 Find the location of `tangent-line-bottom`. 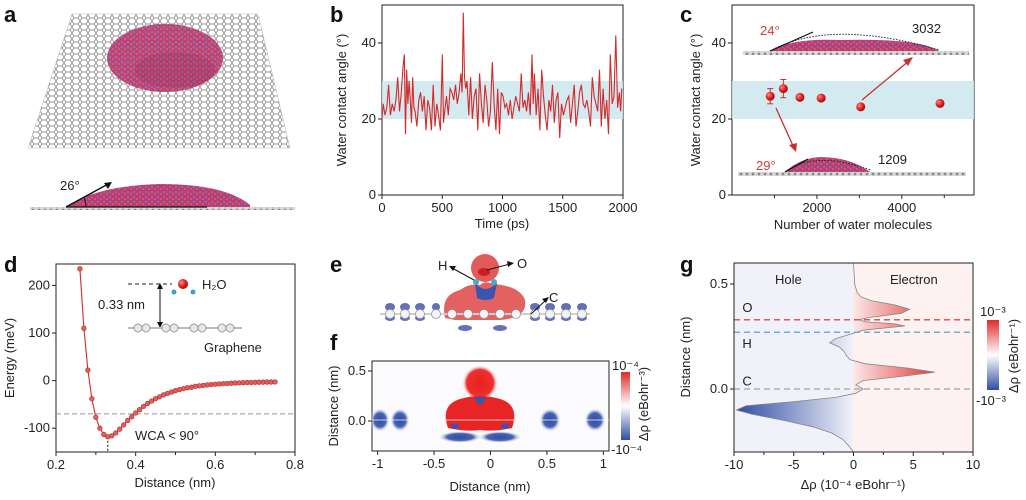

tangent-line-bottom is located at coordinates (796, 165).